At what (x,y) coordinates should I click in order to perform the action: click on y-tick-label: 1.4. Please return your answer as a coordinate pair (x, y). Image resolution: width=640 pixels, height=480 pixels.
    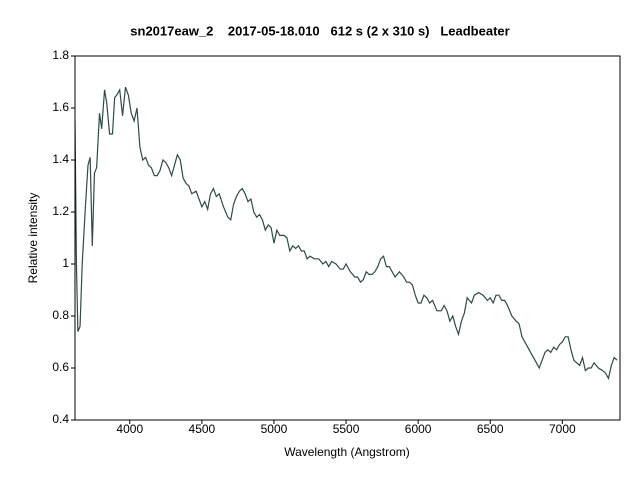
    Looking at the image, I should click on (60, 159).